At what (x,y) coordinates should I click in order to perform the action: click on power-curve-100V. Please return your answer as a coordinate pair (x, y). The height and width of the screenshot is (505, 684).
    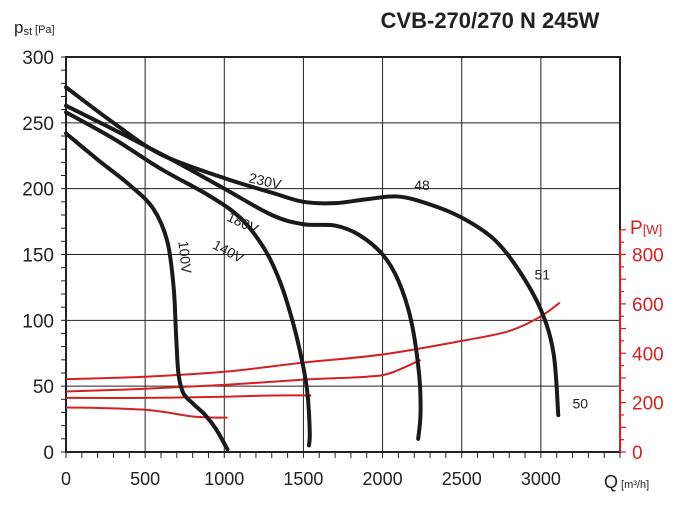
    Looking at the image, I should click on (146, 412).